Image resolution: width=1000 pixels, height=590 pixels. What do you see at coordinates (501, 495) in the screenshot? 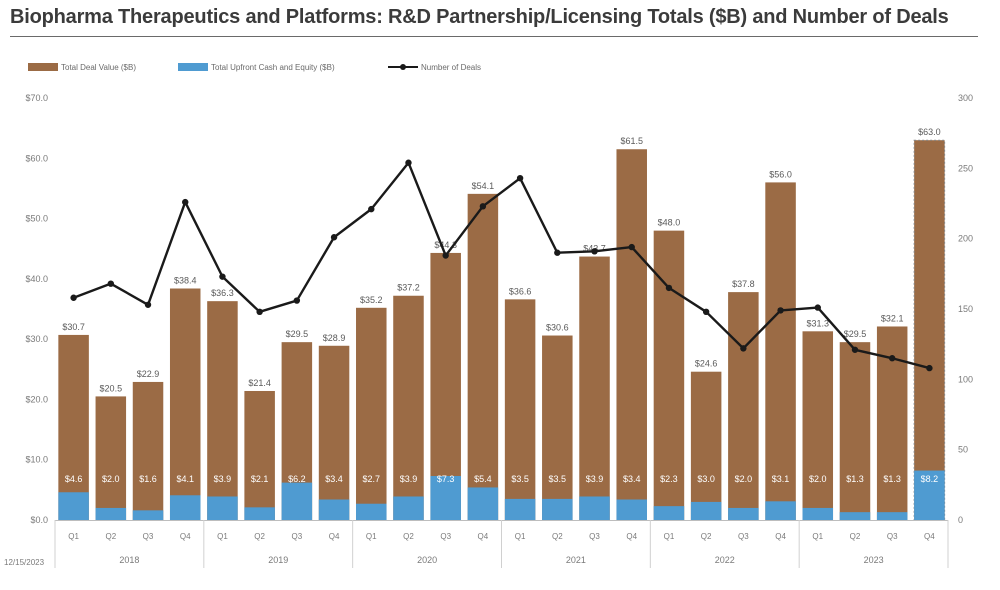
I see `upfront-cash-bars` at bounding box center [501, 495].